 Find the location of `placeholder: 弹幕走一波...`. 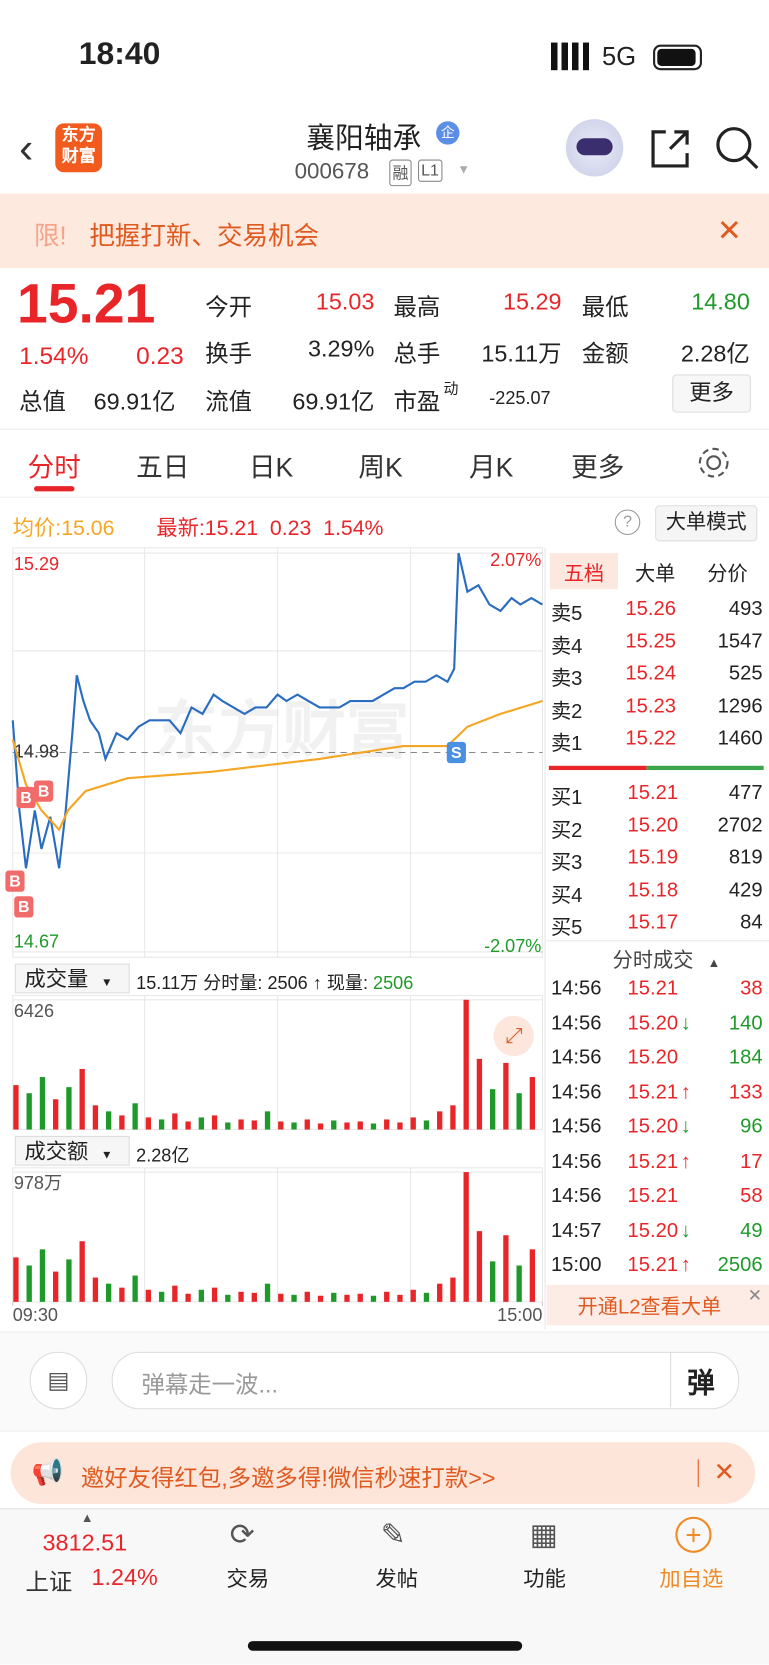

placeholder: 弹幕走一波... is located at coordinates (209, 1384).